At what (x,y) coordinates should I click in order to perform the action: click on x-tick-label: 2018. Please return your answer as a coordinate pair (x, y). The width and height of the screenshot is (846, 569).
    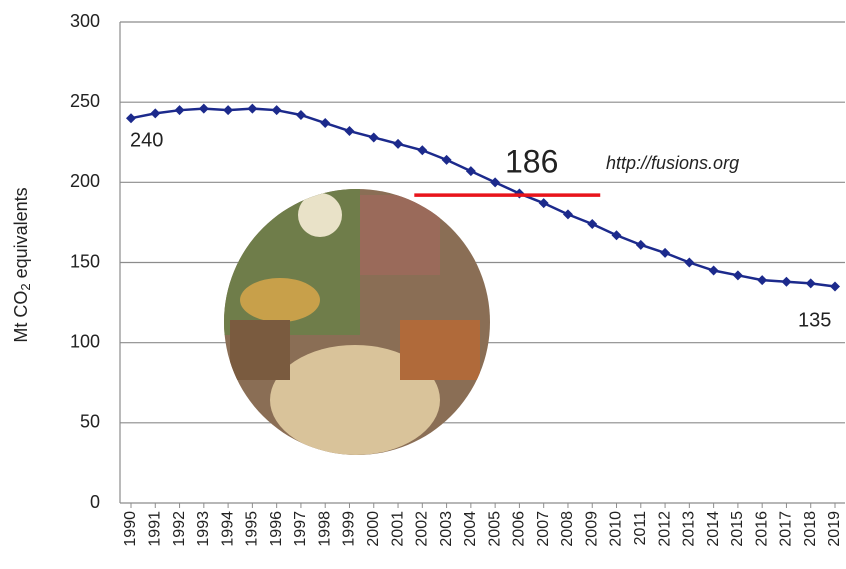
    Looking at the image, I should click on (810, 529).